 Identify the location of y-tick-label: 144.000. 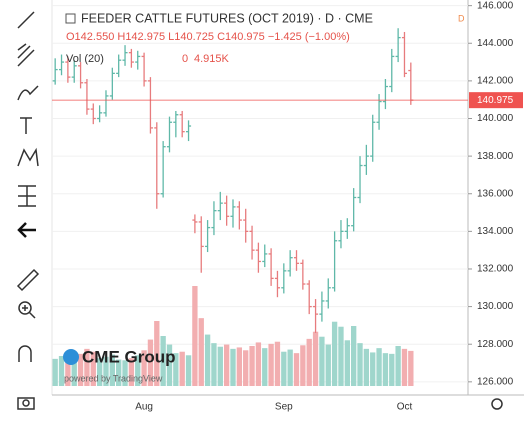
(495, 43).